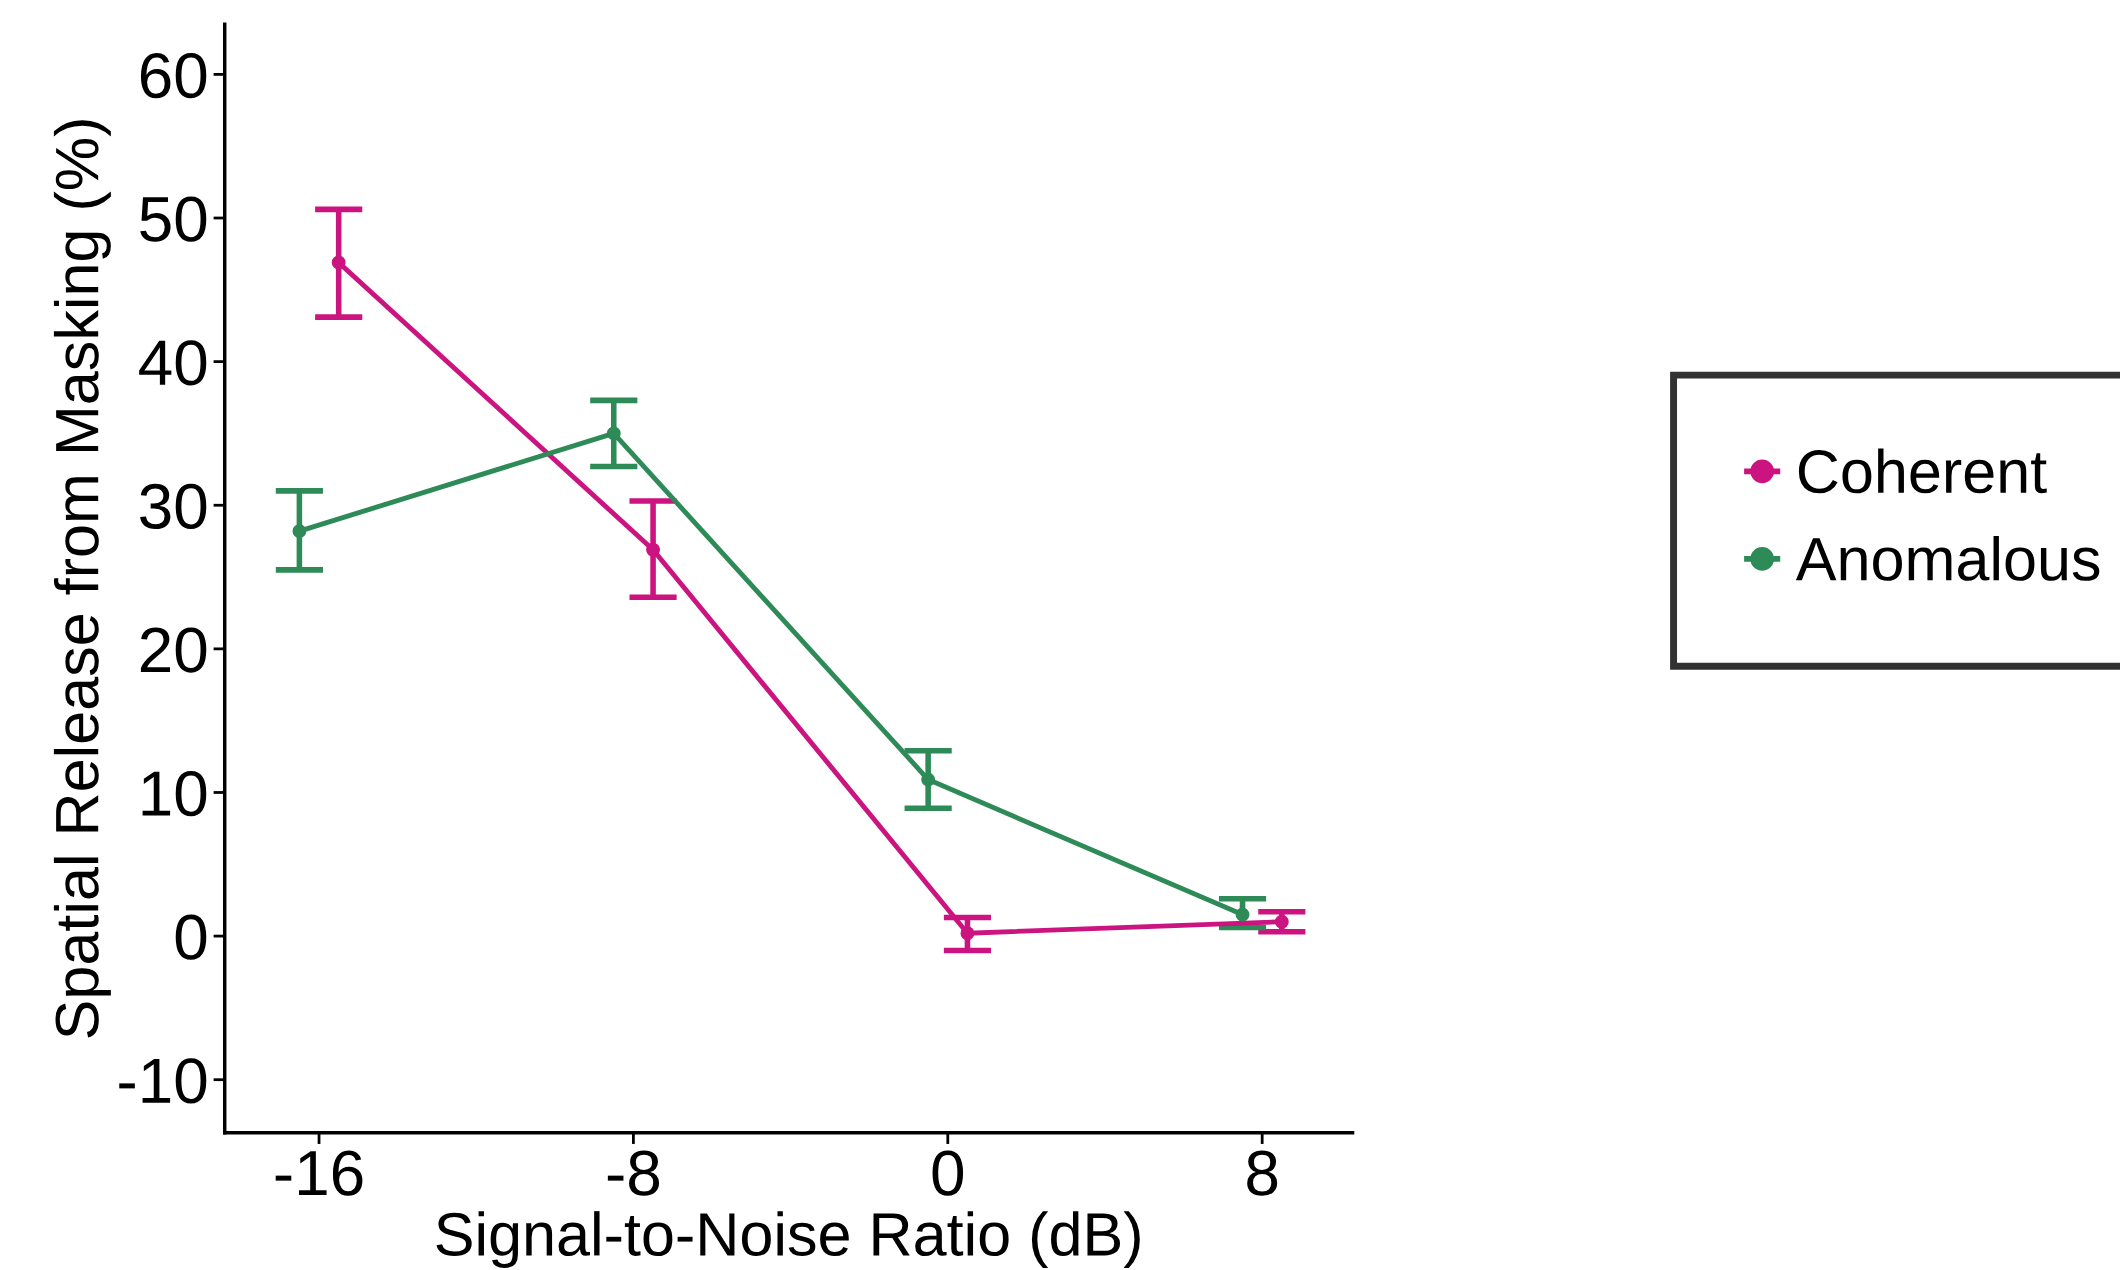 The width and height of the screenshot is (2120, 1270). I want to click on legend-label: Anomalous, so click(1947, 558).